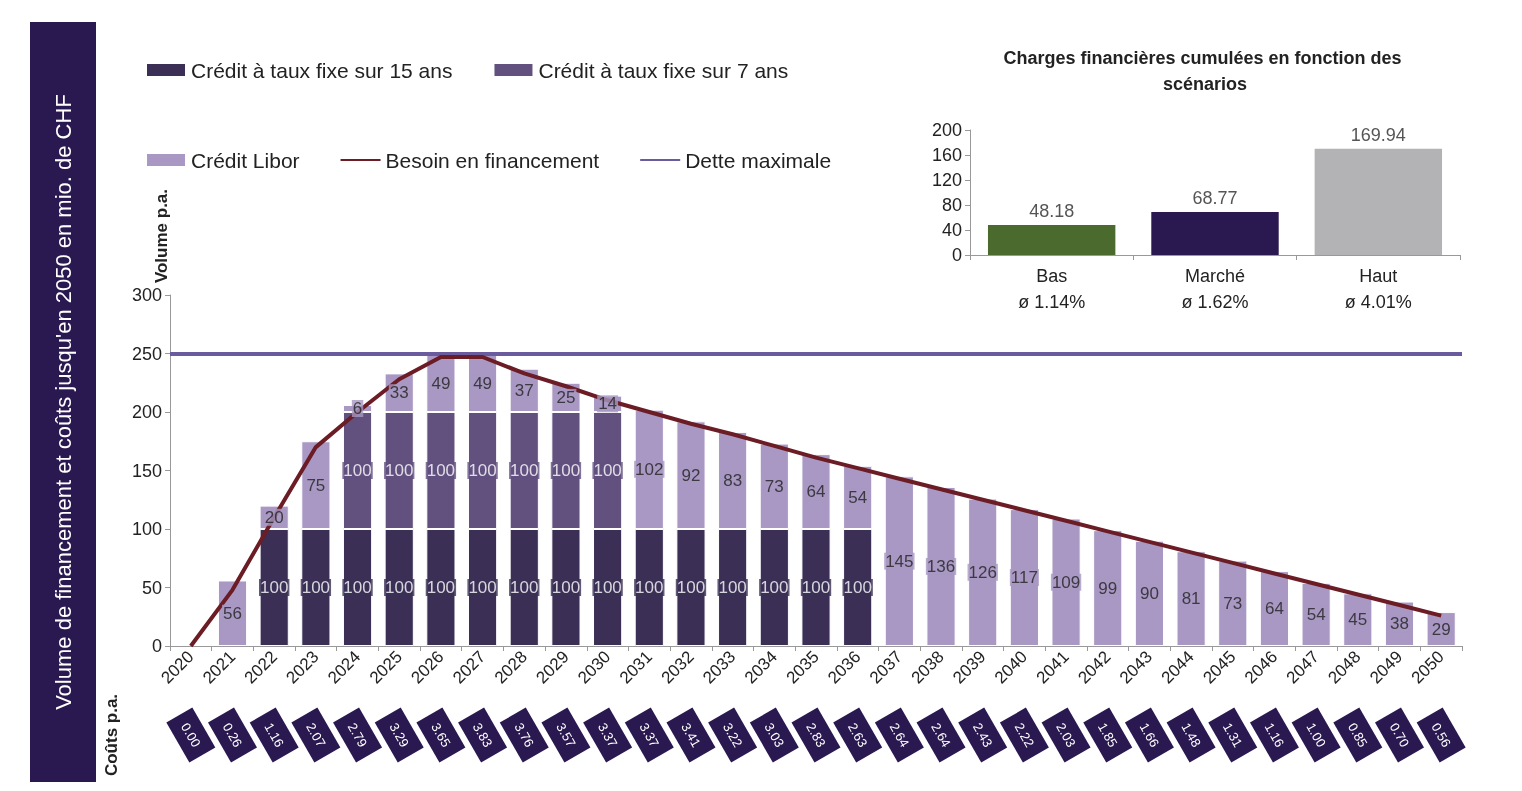 The width and height of the screenshot is (1522, 791). Describe the element at coordinates (524, 390) in the screenshot. I see `data-label: 37` at that location.